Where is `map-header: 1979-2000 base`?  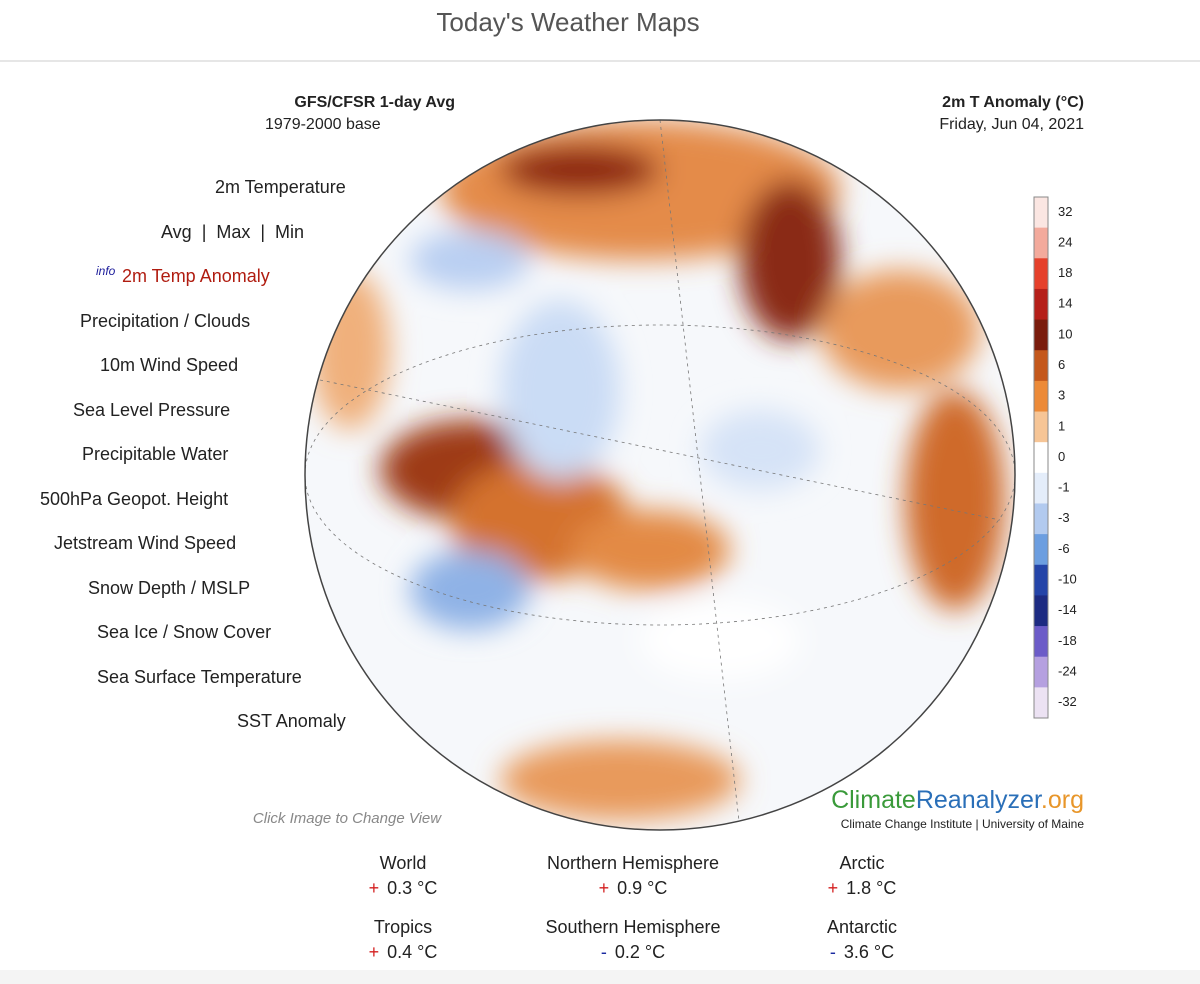 map-header: 1979-2000 base is located at coordinates (323, 124).